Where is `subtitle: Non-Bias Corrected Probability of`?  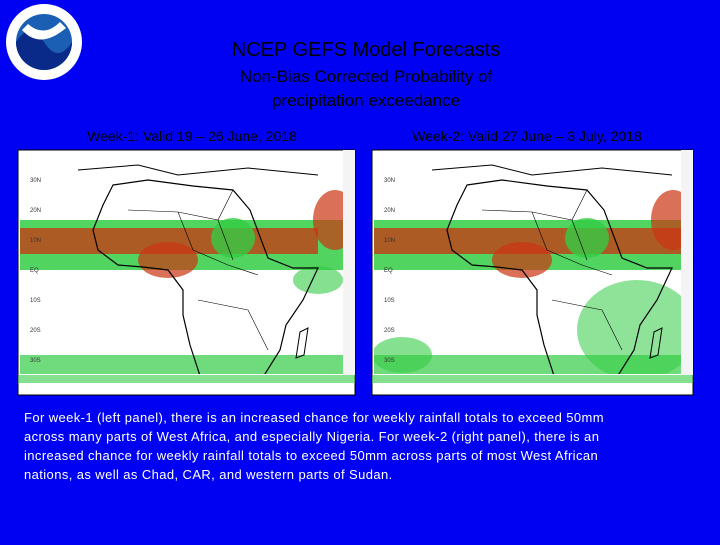 subtitle: Non-Bias Corrected Probability of is located at coordinates (366, 76).